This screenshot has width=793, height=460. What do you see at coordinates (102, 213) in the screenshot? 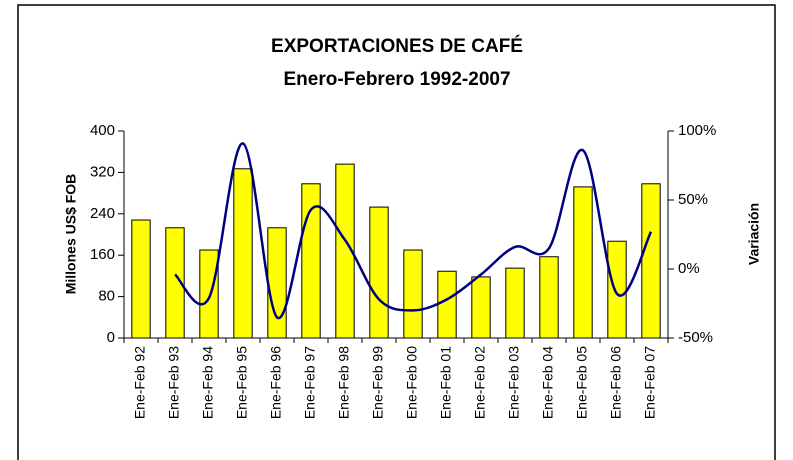
I see `y-tick-label: 240` at bounding box center [102, 213].